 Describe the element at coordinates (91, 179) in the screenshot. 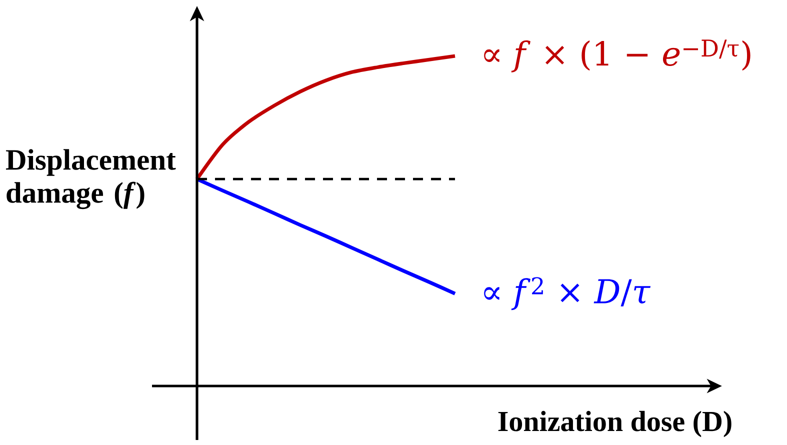

I see `ref-line-label: Displacement damage (f)` at that location.